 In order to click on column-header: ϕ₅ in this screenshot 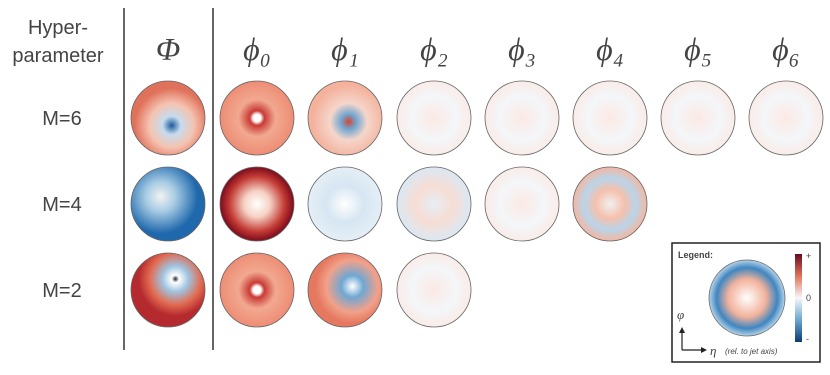, I will do `click(698, 49)`.